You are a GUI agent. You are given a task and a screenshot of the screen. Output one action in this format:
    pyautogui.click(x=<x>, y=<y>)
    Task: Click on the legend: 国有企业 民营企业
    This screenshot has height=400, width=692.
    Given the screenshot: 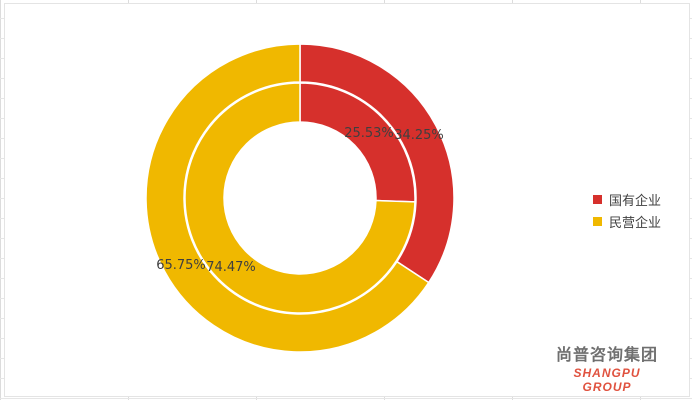 What is the action you would take?
    pyautogui.click(x=627, y=210)
    